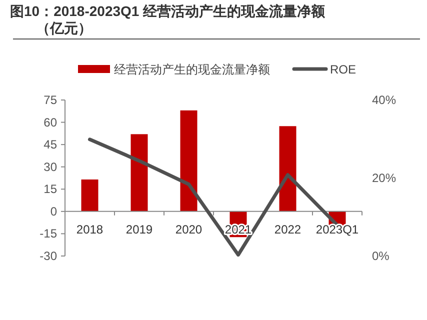  Describe the element at coordinates (288, 229) in the screenshot. I see `x-tick-label: 2022` at that location.